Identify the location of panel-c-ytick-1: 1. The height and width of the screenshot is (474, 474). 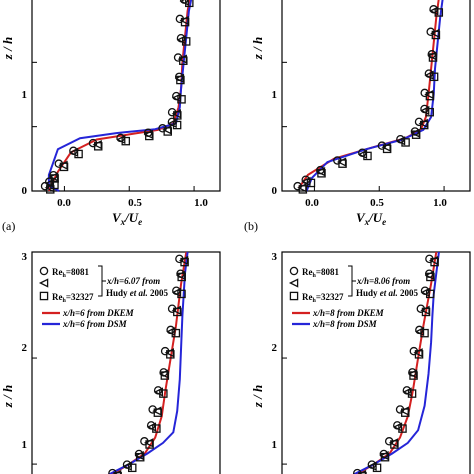
(25, 445).